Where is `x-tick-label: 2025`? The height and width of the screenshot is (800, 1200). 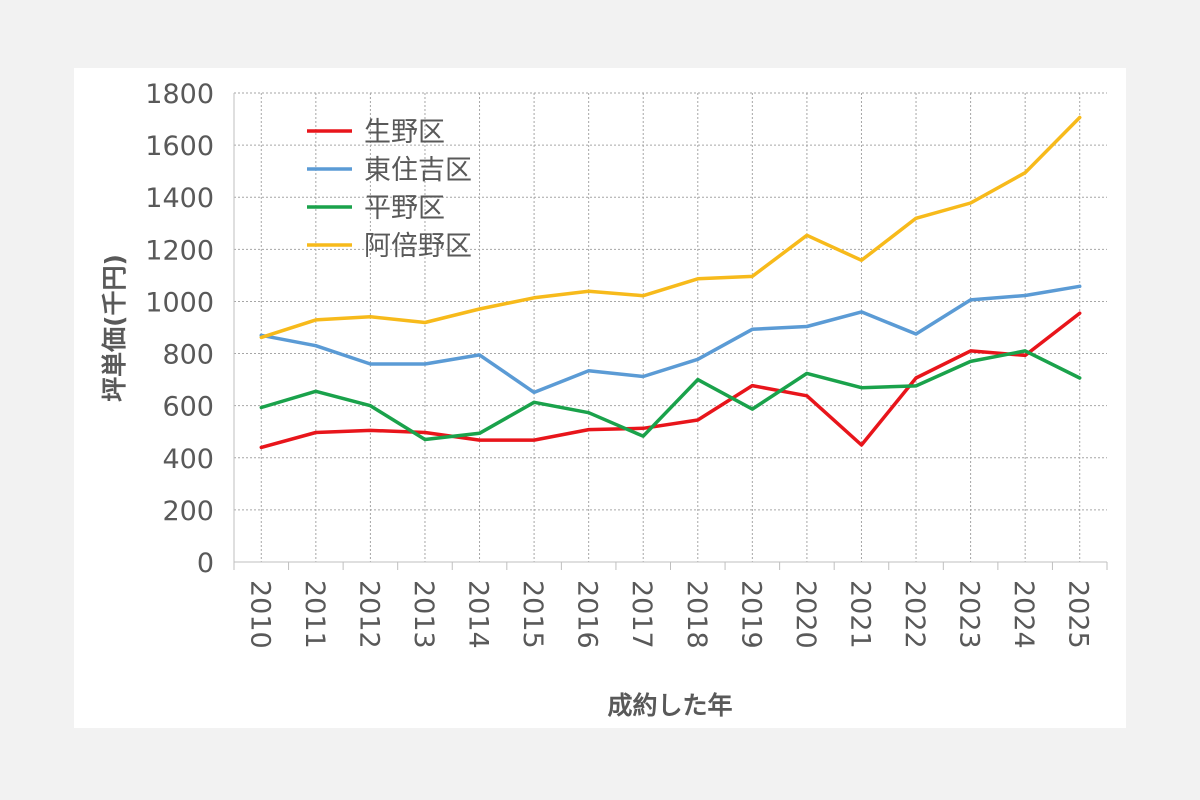
x-tick-label: 2025 is located at coordinates (1078, 614).